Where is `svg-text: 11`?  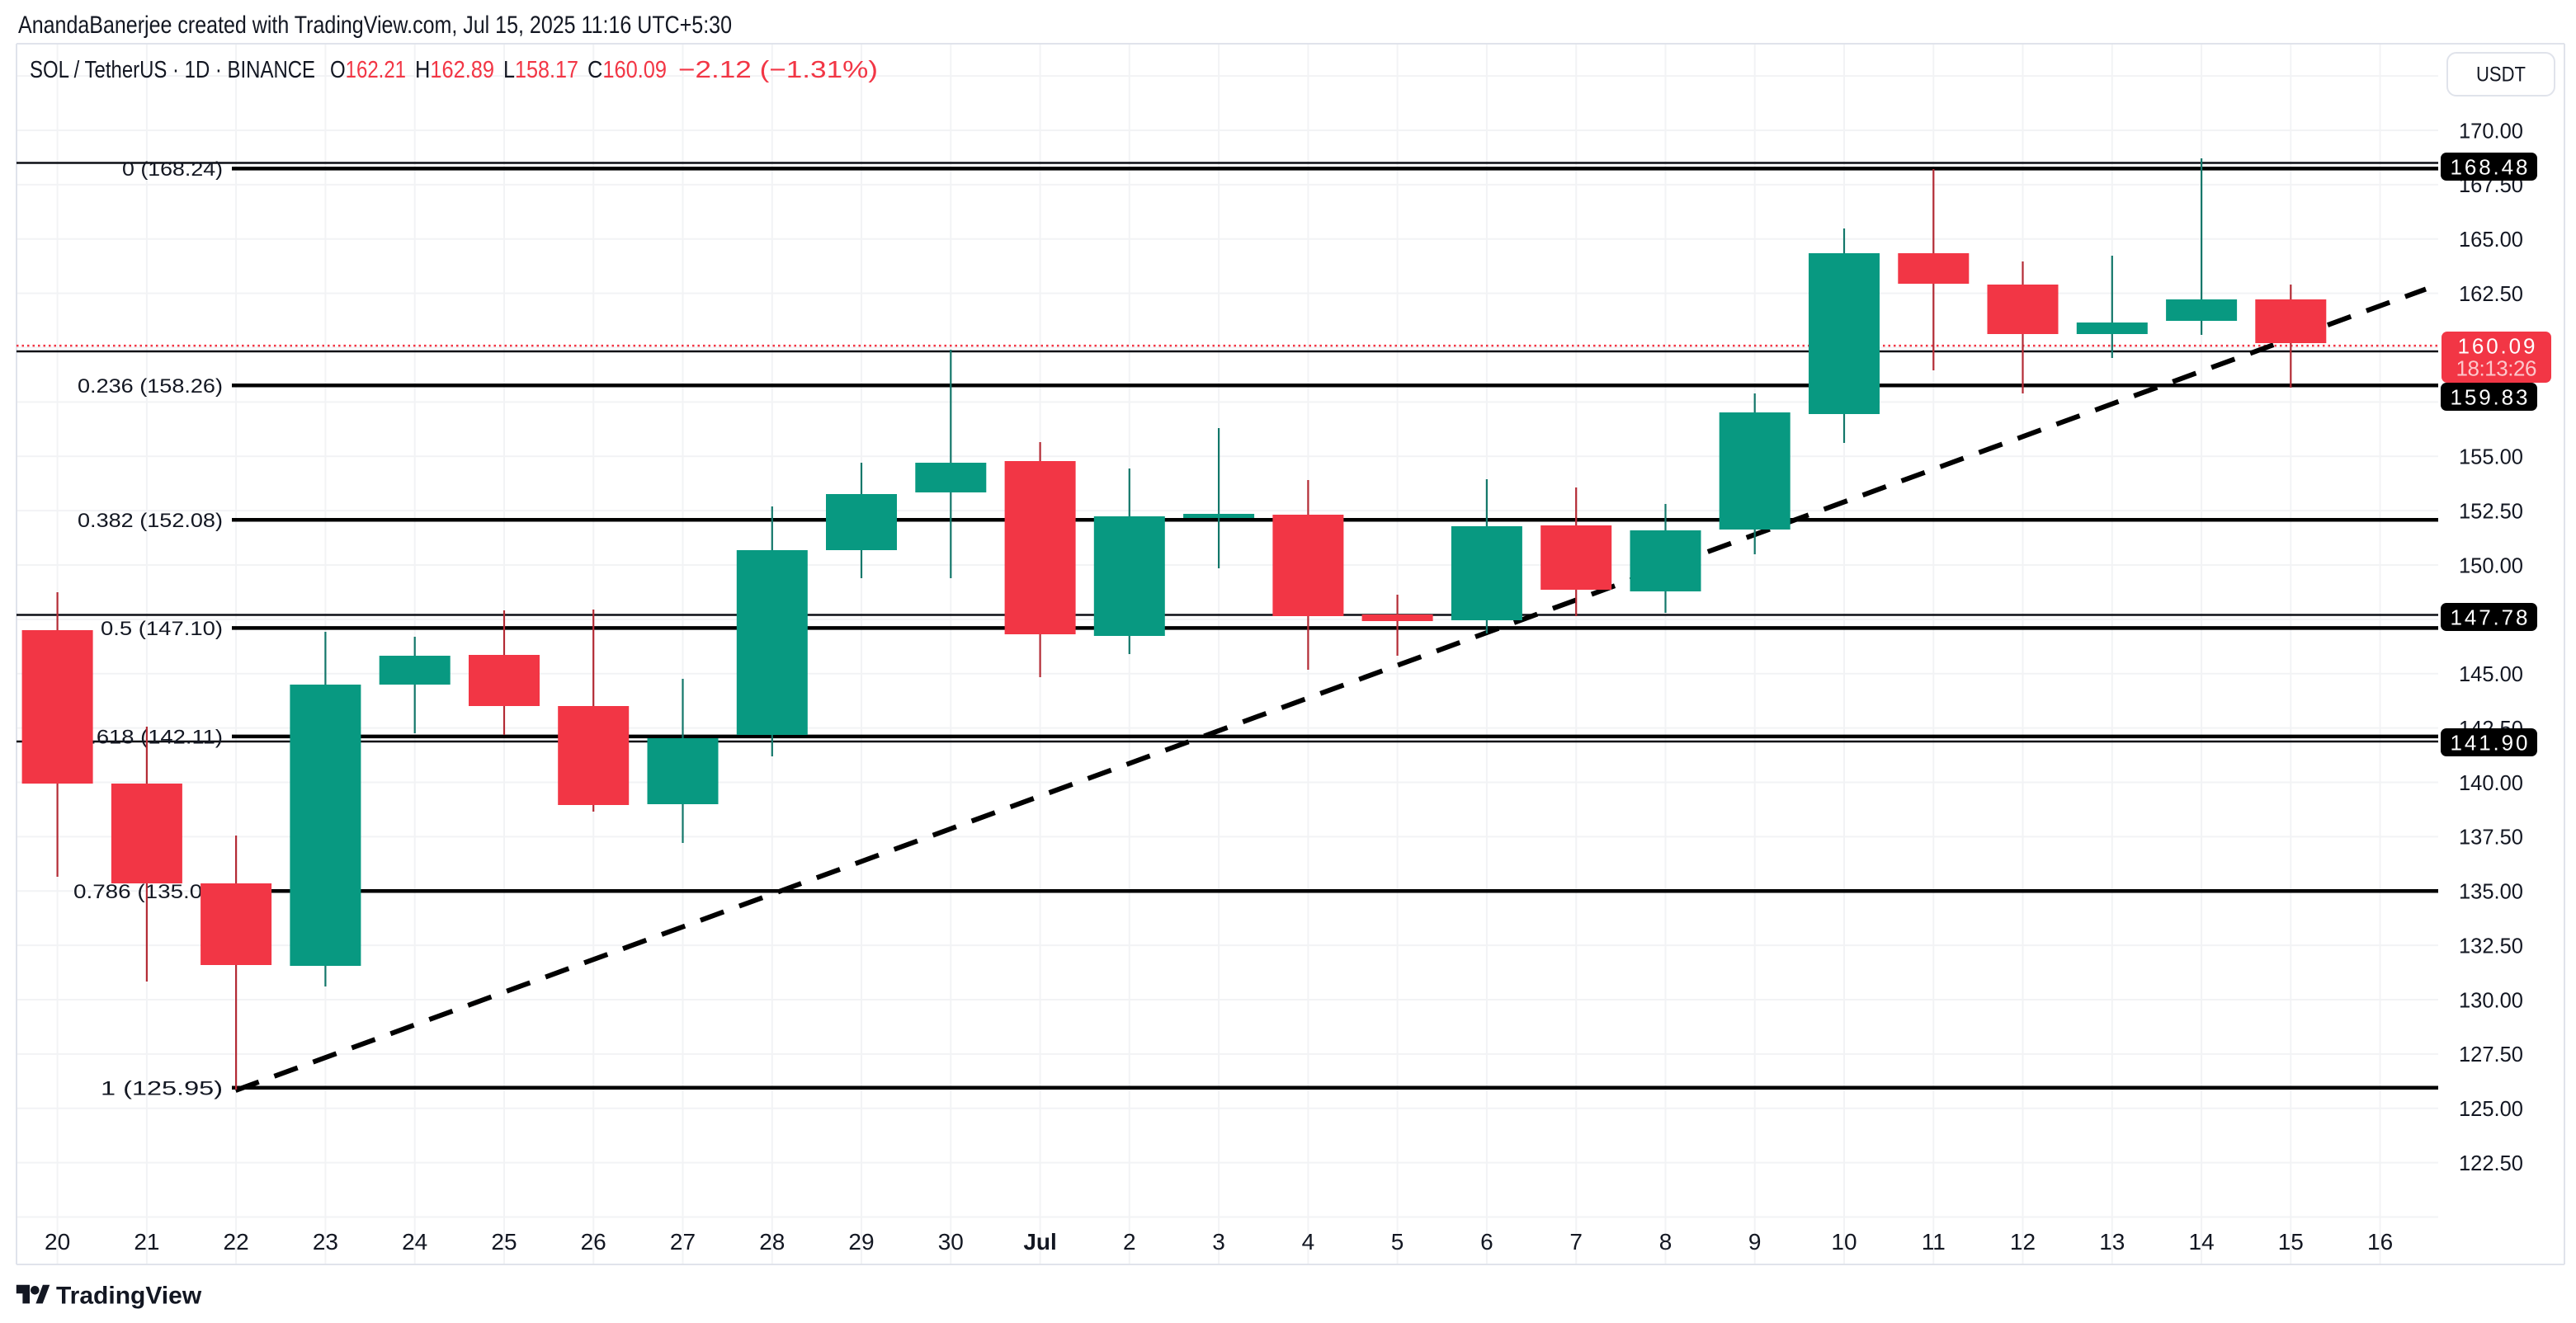
svg-text: 11 is located at coordinates (1934, 1242).